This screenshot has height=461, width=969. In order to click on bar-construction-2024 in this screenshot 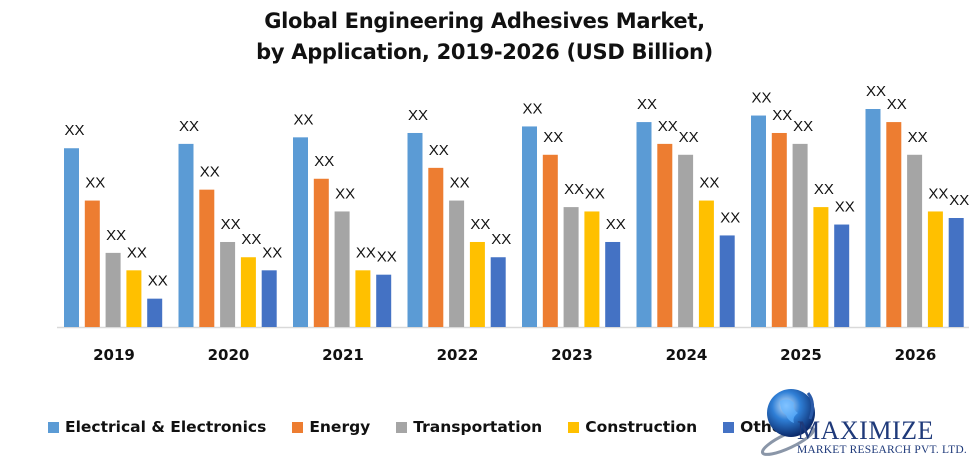, I will do `click(706, 263)`.